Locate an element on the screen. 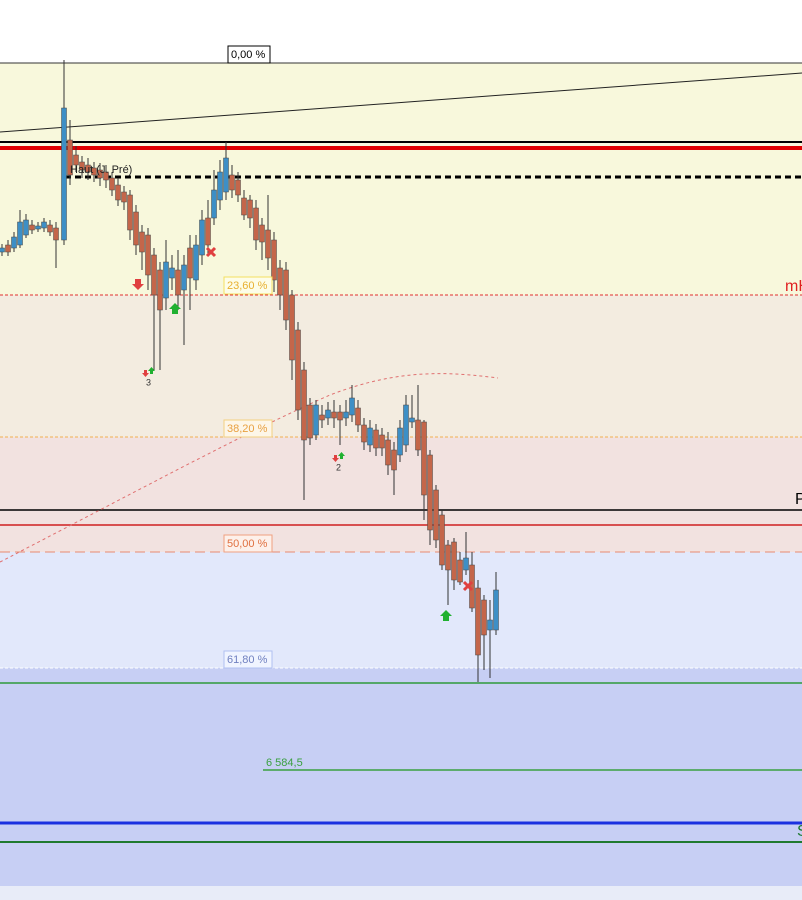 This screenshot has width=802, height=900. fib-label: 61,80 % is located at coordinates (247, 660).